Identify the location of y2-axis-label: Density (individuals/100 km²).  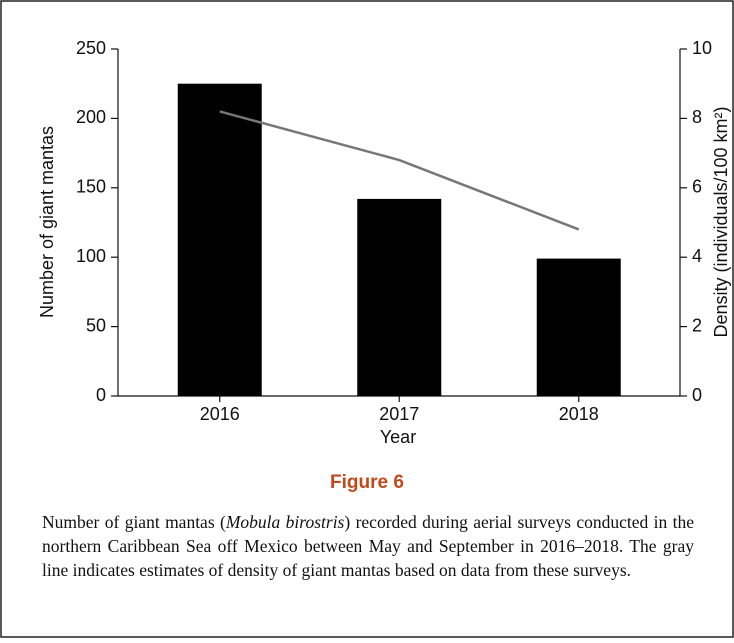
(721, 221).